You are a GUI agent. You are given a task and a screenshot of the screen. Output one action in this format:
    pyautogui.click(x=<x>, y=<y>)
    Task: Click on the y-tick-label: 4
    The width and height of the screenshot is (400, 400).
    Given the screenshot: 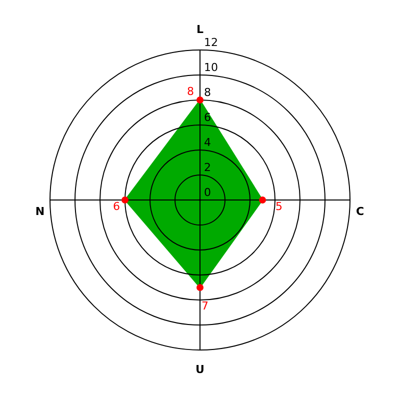 What is the action you would take?
    pyautogui.click(x=207, y=143)
    